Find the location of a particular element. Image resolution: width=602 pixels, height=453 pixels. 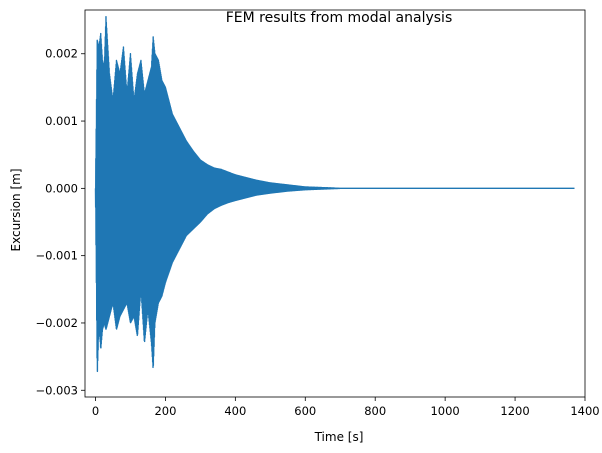

x-tick-label: 1200 is located at coordinates (514, 411).